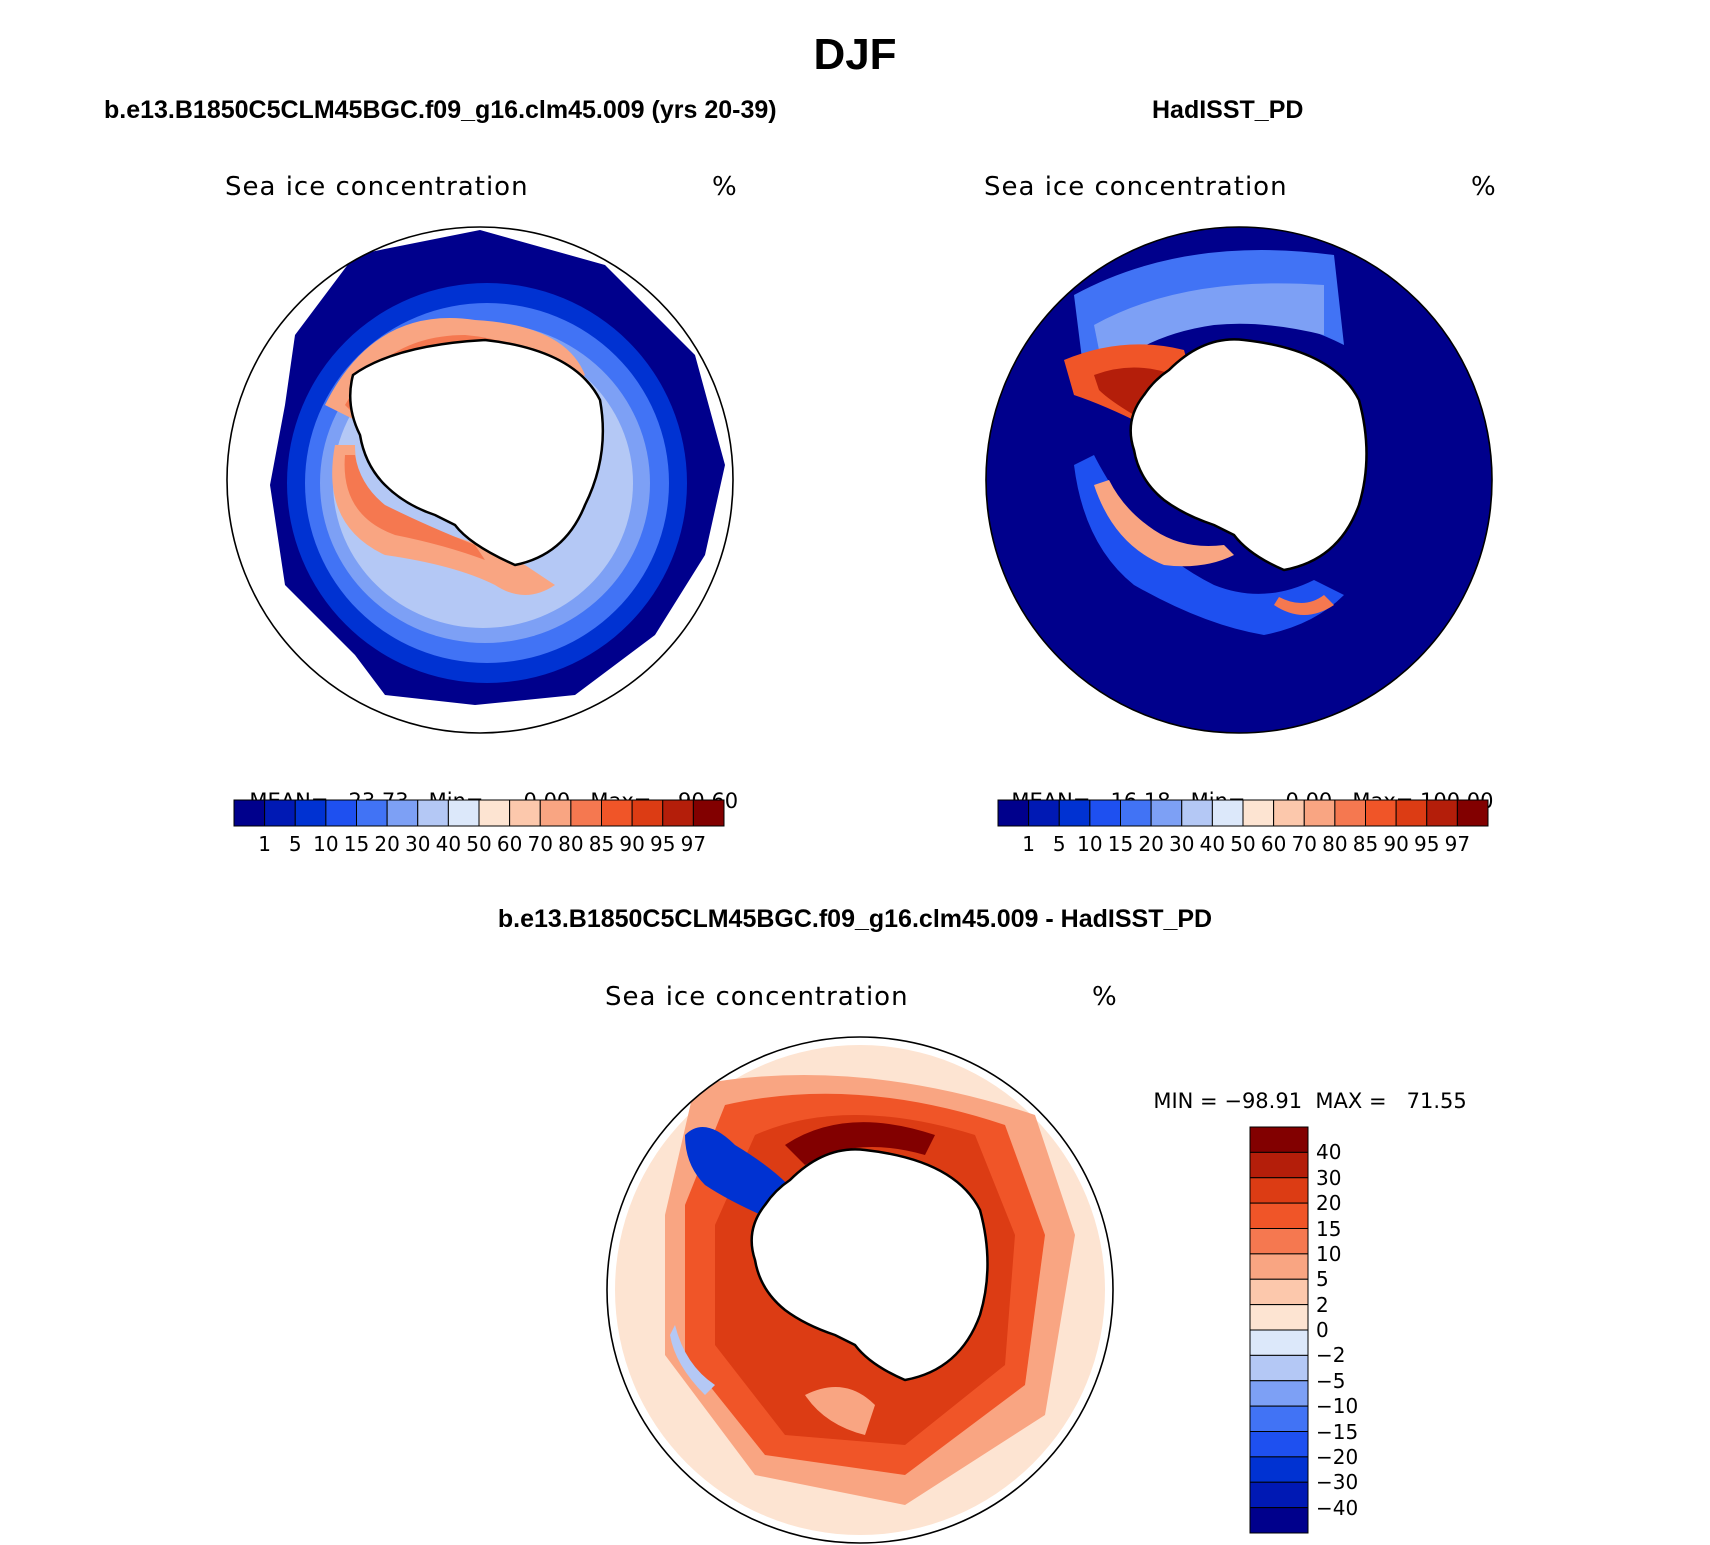 The image size is (1710, 1545). I want to click on units-label-obs: %, so click(1484, 187).